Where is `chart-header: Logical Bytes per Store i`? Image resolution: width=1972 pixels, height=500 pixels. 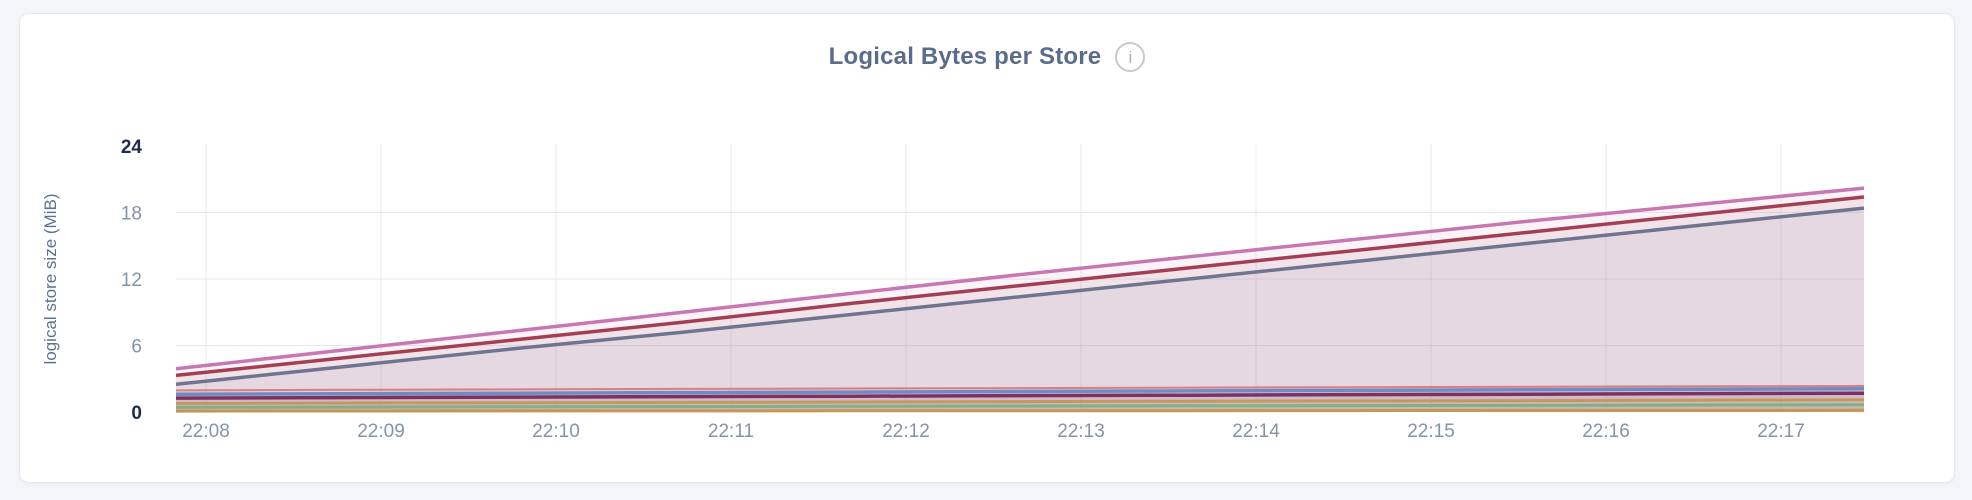
chart-header: Logical Bytes per Store i is located at coordinates (987, 57).